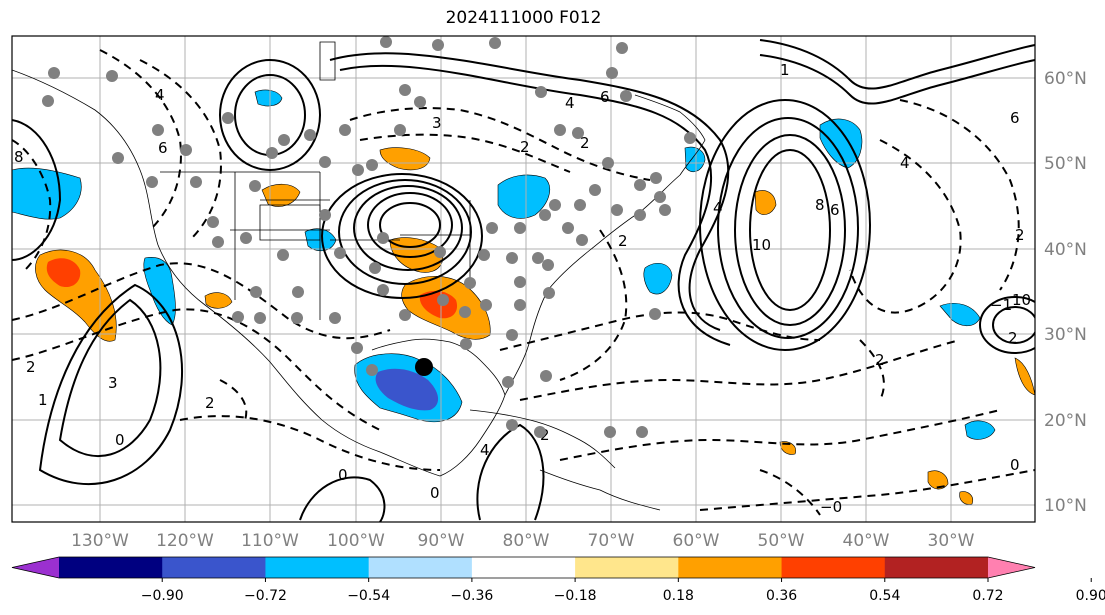 This screenshot has width=1105, height=615. I want to click on positive-anomaly-tropics, so click(907, 431).